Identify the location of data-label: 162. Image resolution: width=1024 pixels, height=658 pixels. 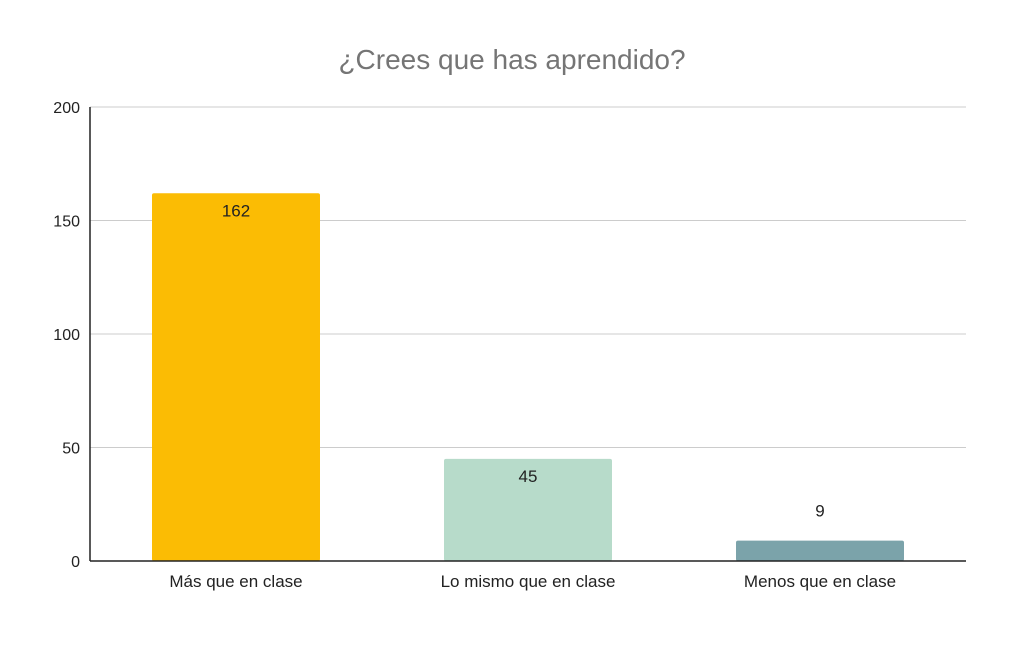
(236, 210).